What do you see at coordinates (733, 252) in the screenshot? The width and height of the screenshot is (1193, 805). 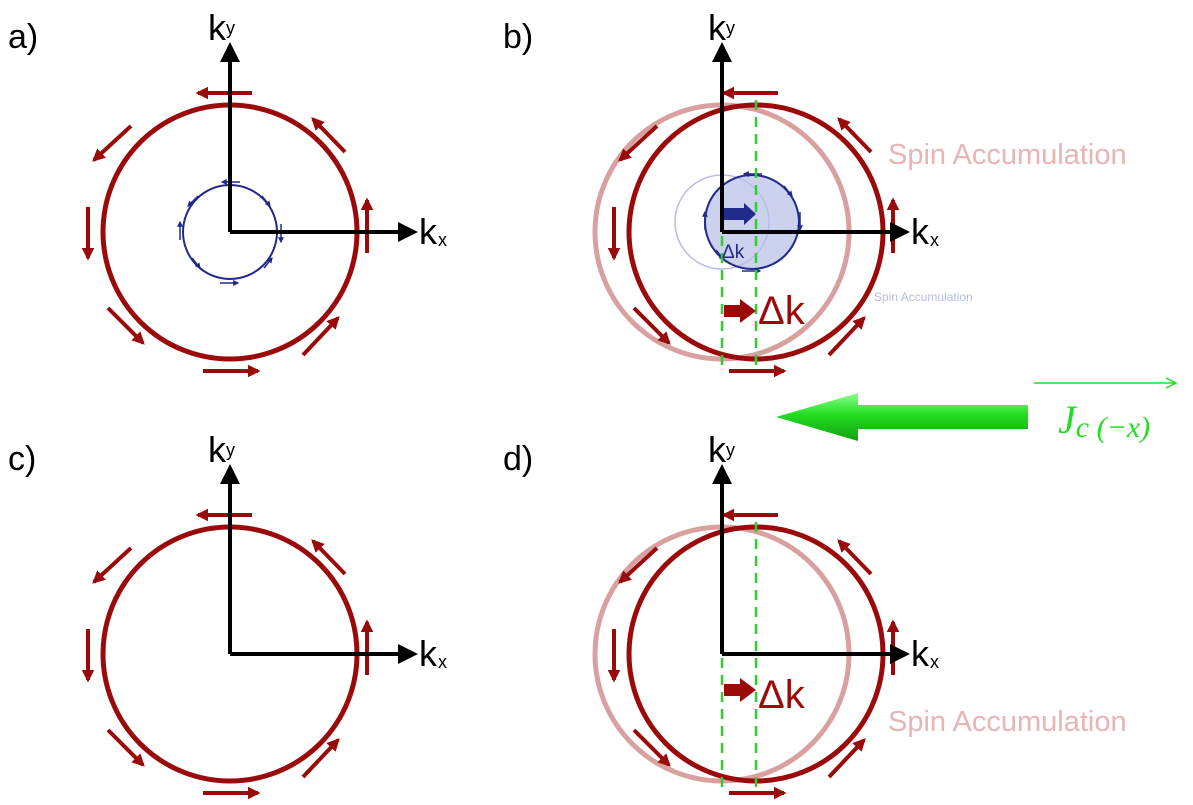 I see `inner-delta-k-label: Δk` at bounding box center [733, 252].